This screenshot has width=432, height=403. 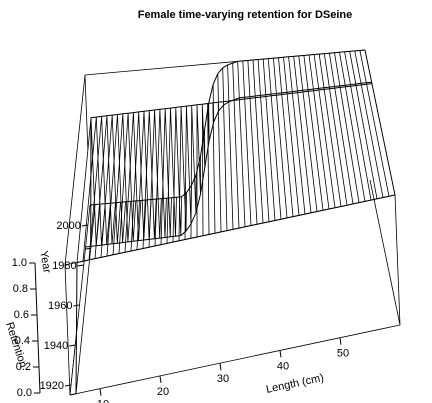 I want to click on x-axis-title: Length (cm), so click(x=295, y=384).